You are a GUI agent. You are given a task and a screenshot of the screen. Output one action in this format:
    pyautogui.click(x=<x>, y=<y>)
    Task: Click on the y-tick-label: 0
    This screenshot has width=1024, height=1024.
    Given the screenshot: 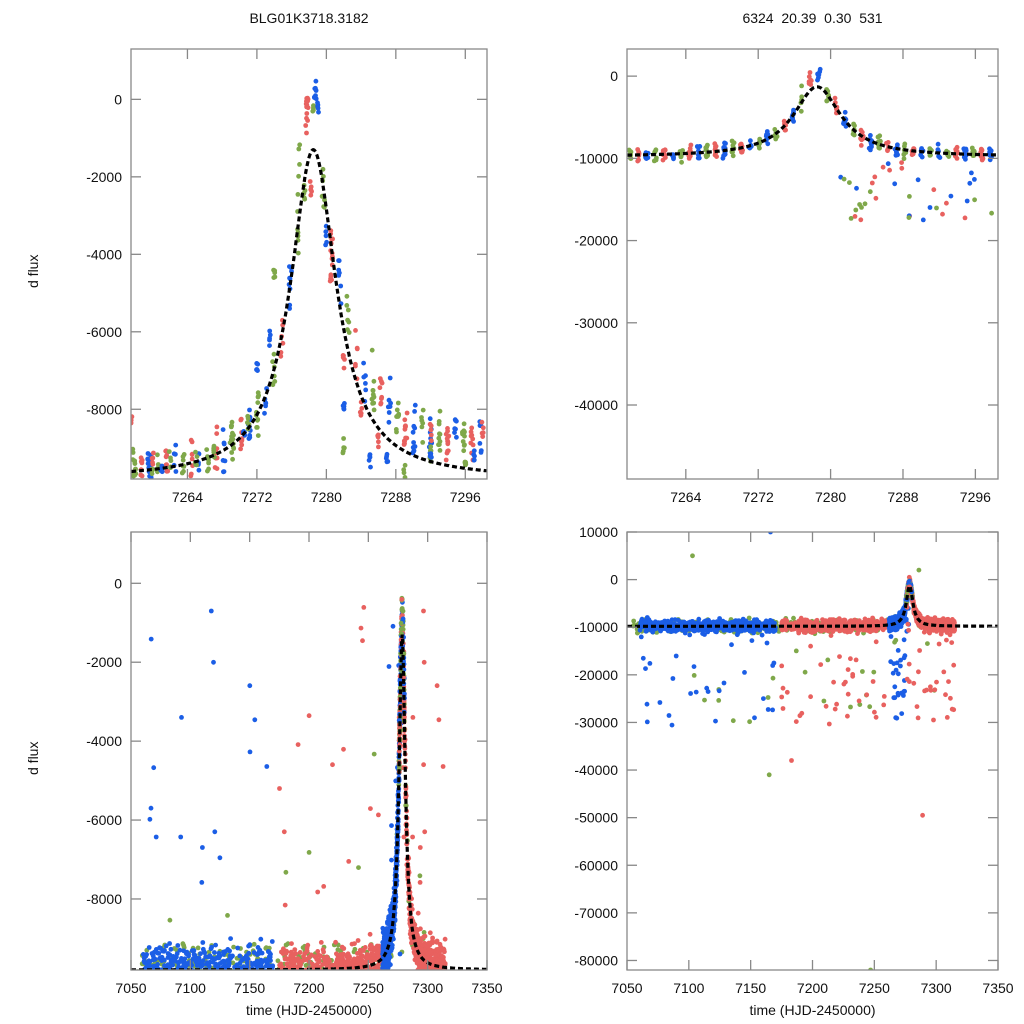 What is the action you would take?
    pyautogui.click(x=614, y=76)
    